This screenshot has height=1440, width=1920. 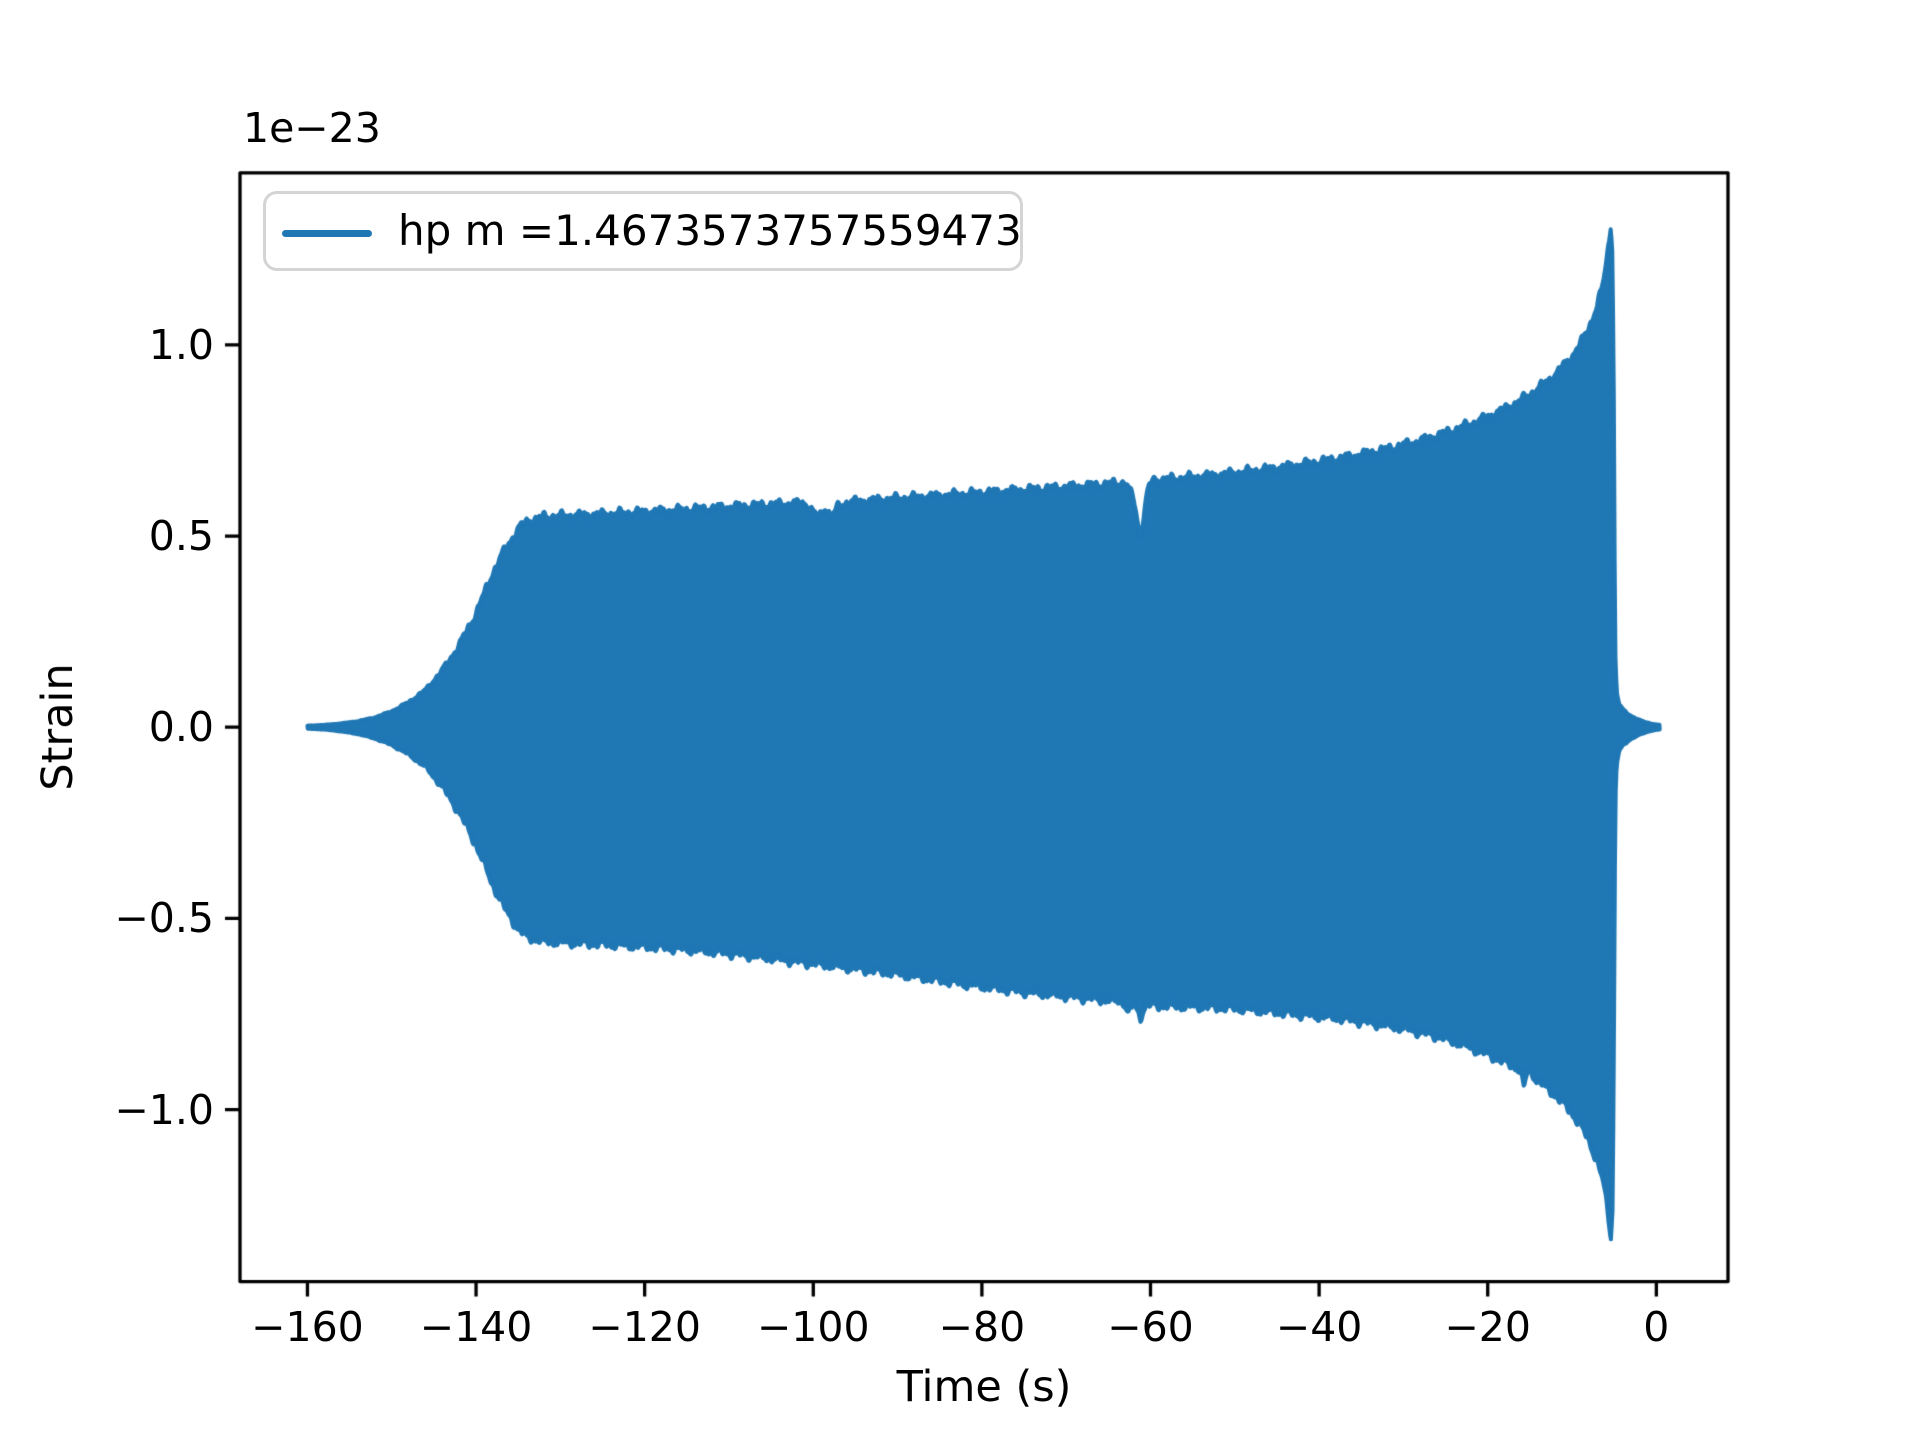 I want to click on y-tick-label: −0.5, so click(x=164, y=918).